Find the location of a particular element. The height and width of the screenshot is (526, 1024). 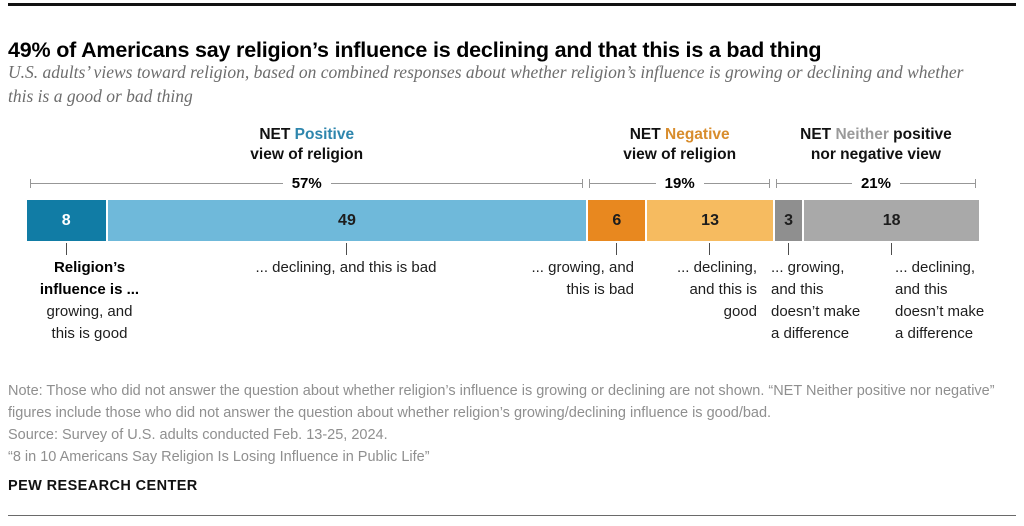

net-neither-percent: 21% is located at coordinates (875, 183).